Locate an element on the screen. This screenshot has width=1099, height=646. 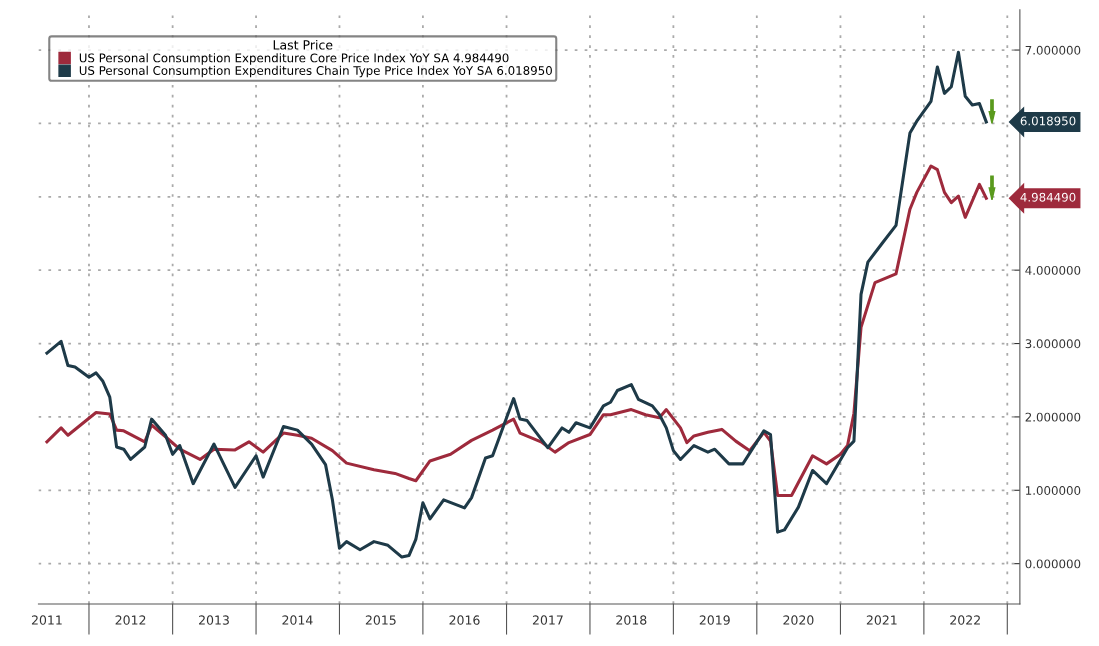
y-tick-label: 0.000000 is located at coordinates (1053, 564).